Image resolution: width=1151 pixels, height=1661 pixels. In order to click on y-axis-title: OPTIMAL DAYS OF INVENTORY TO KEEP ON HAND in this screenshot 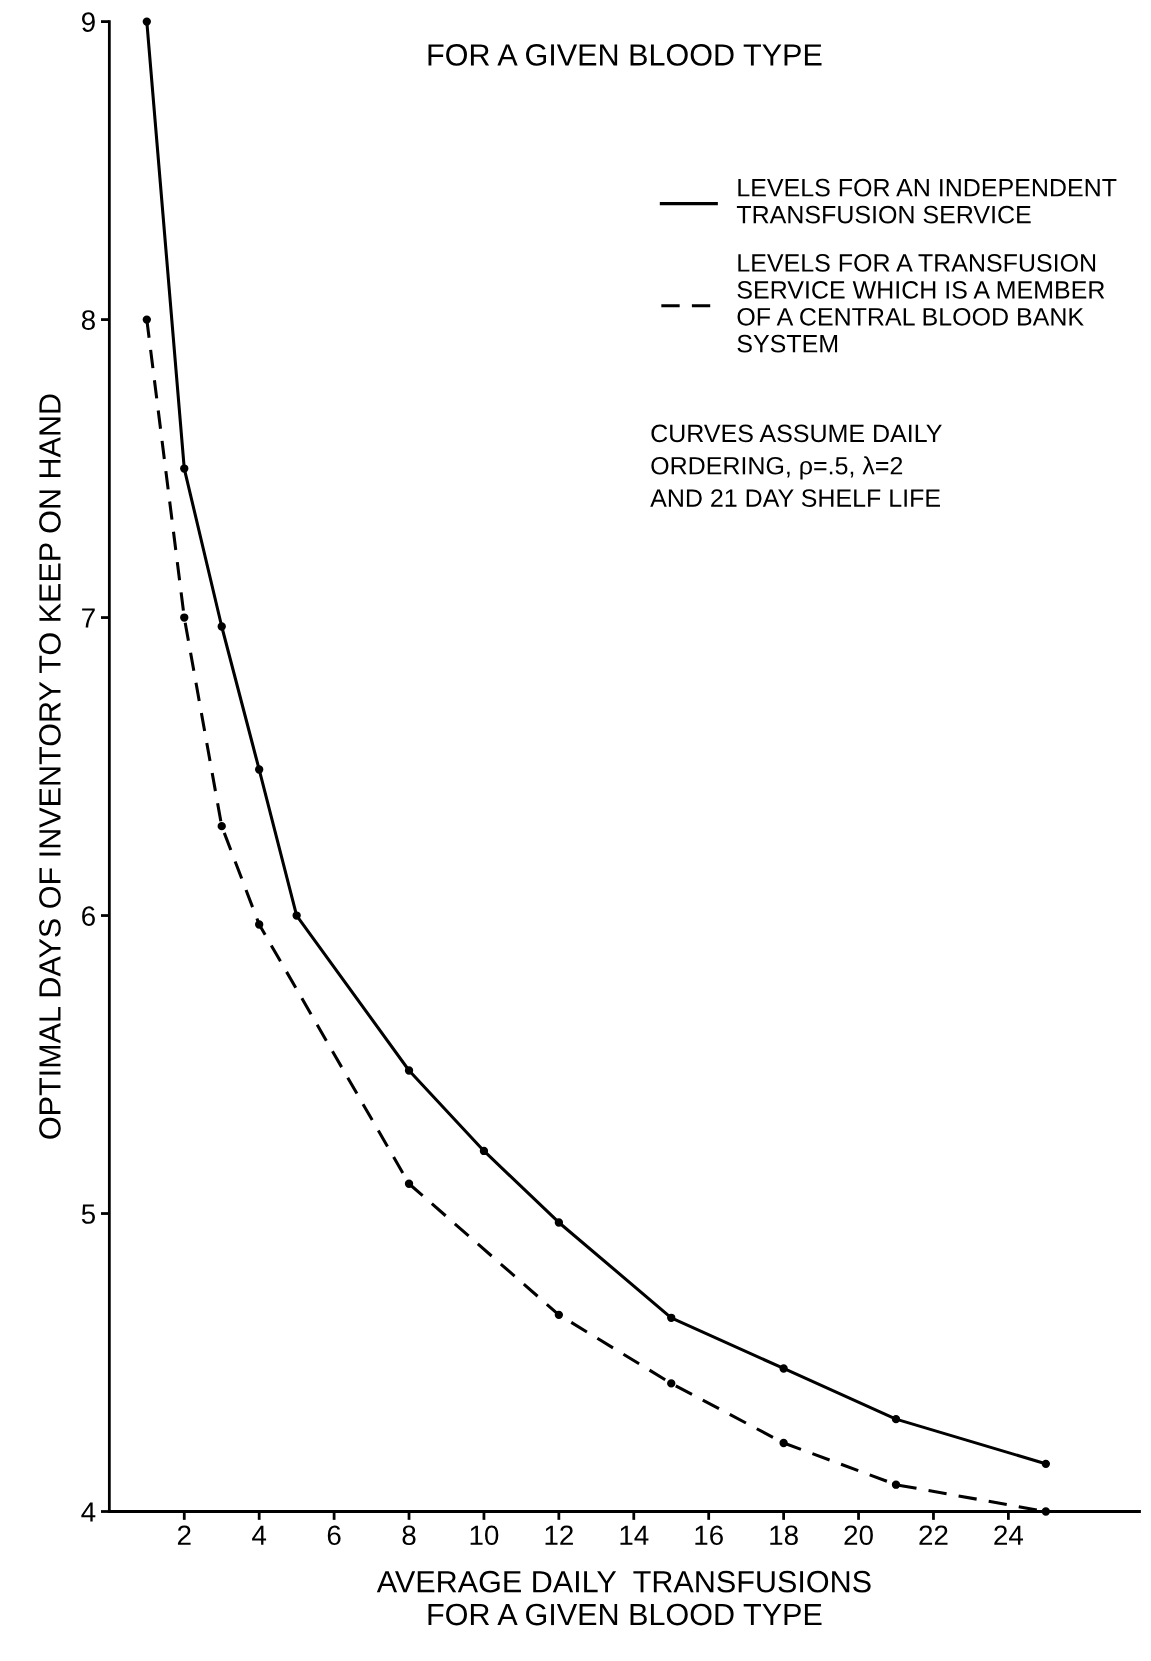, I will do `click(50, 766)`.